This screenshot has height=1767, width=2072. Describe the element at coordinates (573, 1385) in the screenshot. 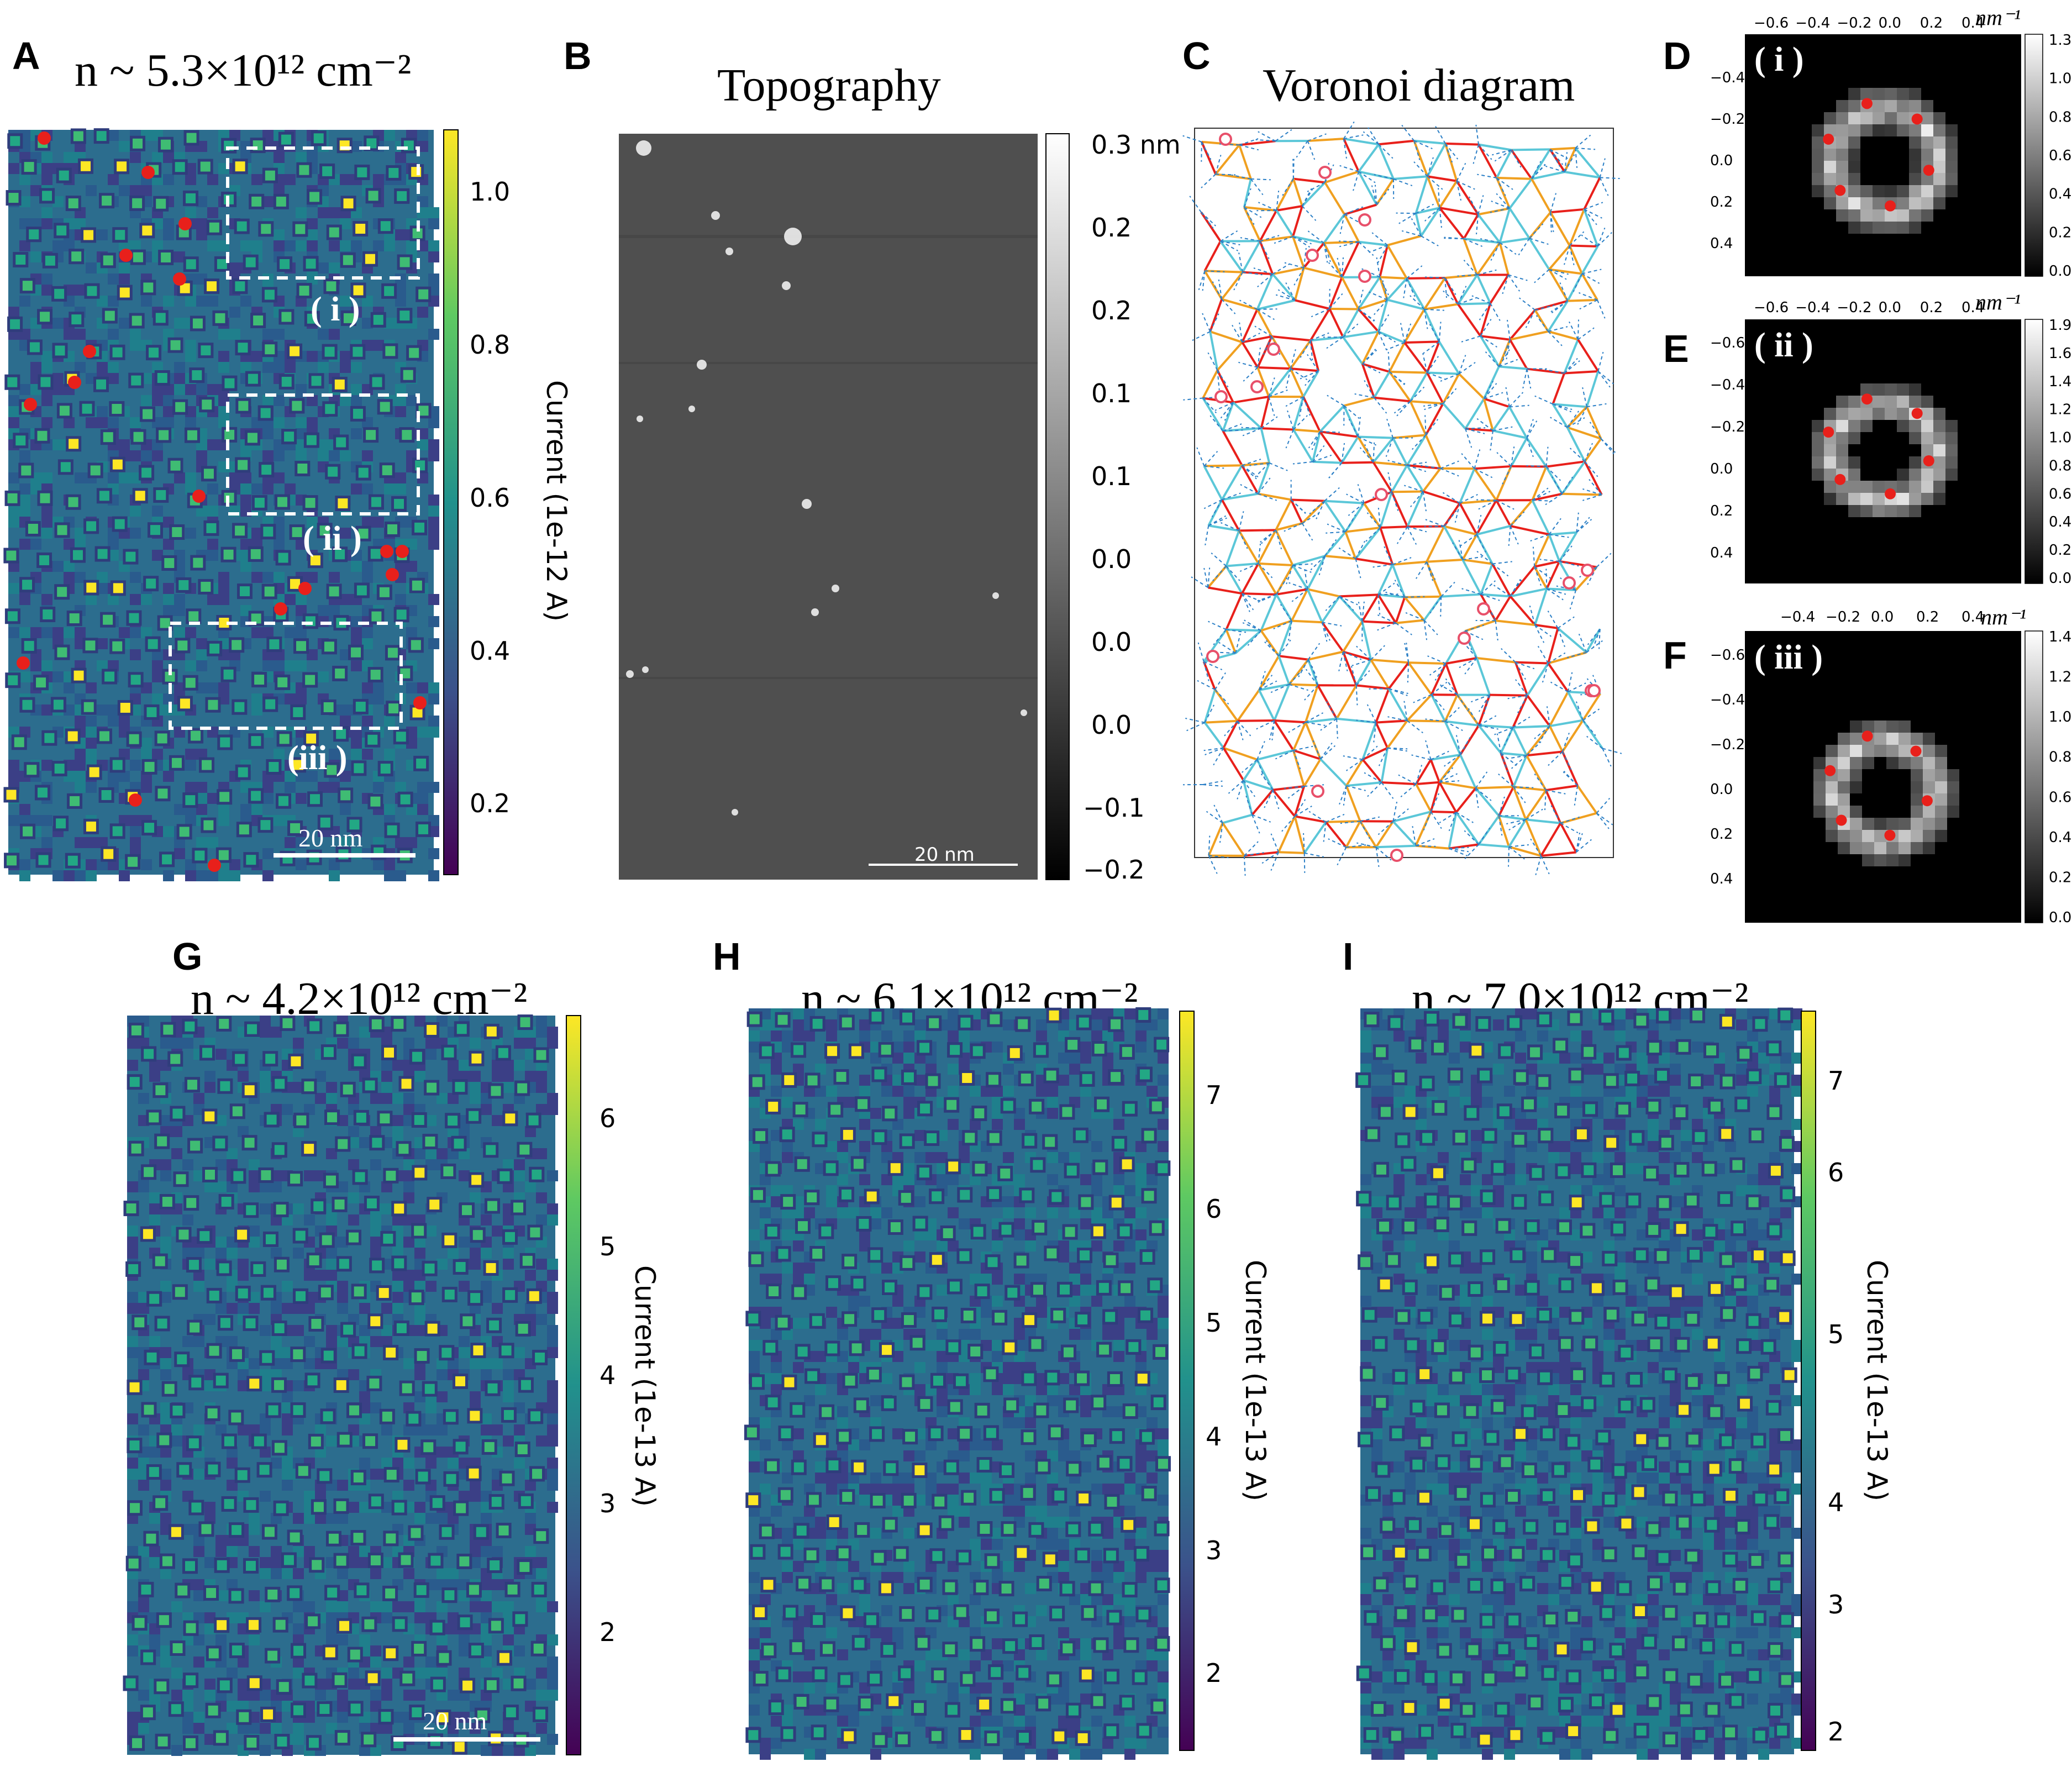

I see `panel-g-colorbar` at that location.